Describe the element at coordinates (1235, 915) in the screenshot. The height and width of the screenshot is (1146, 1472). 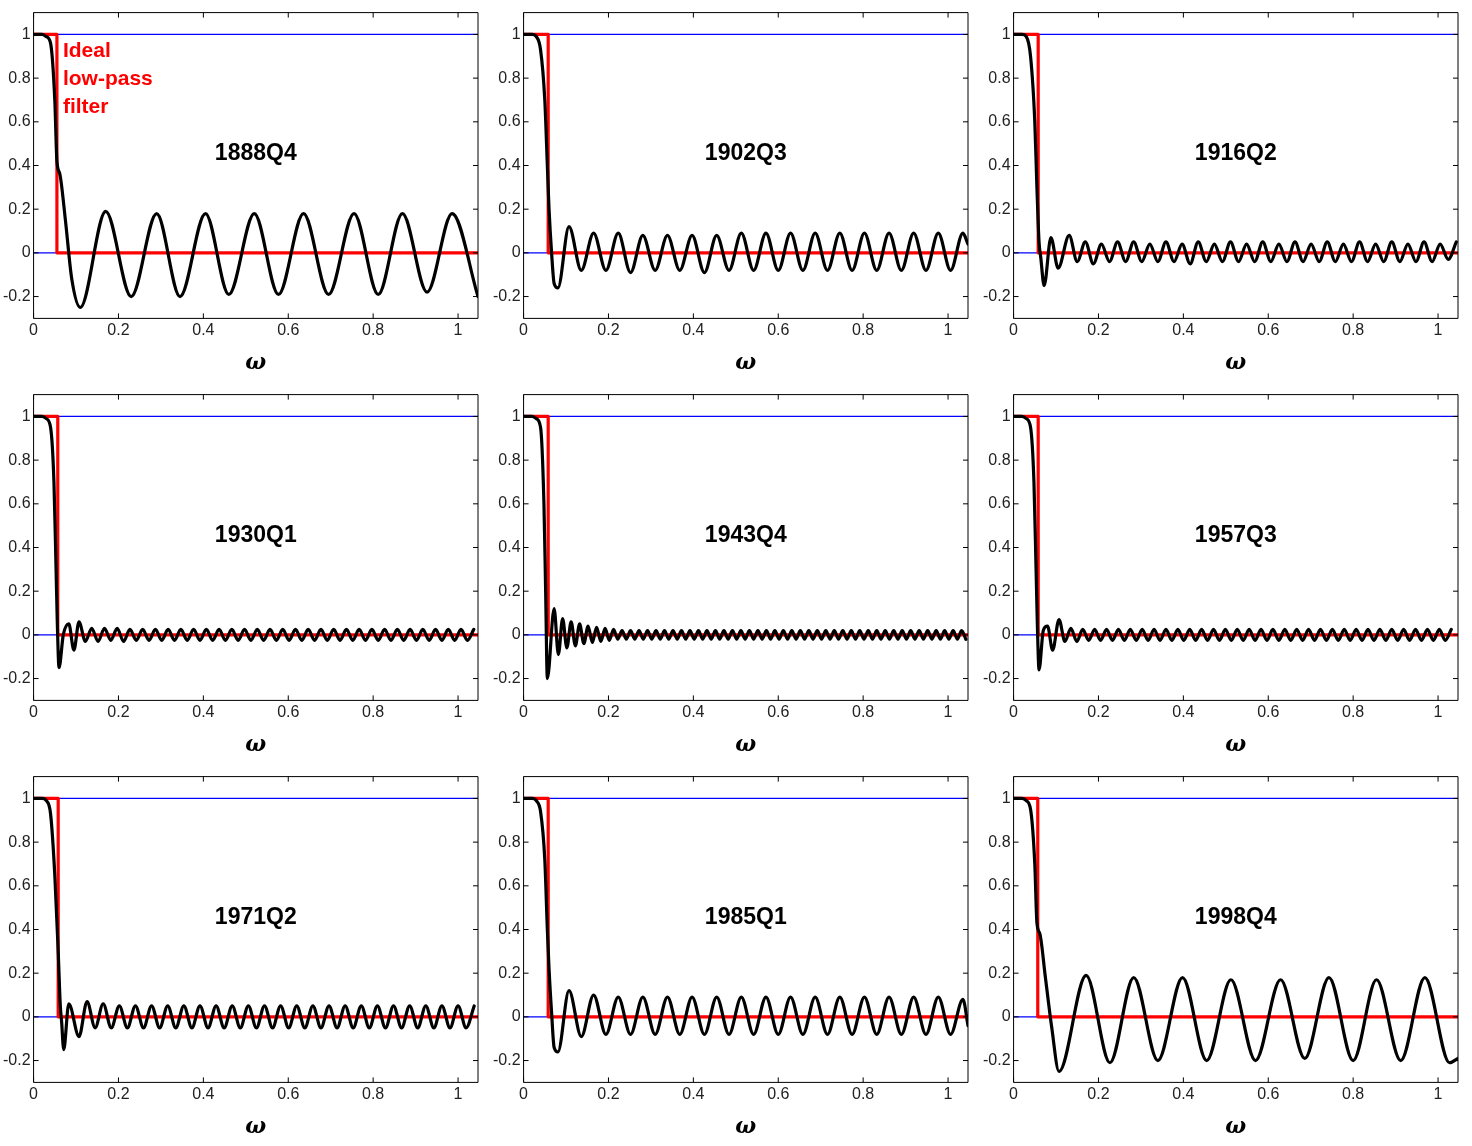
I see `text: 1998Q4` at that location.